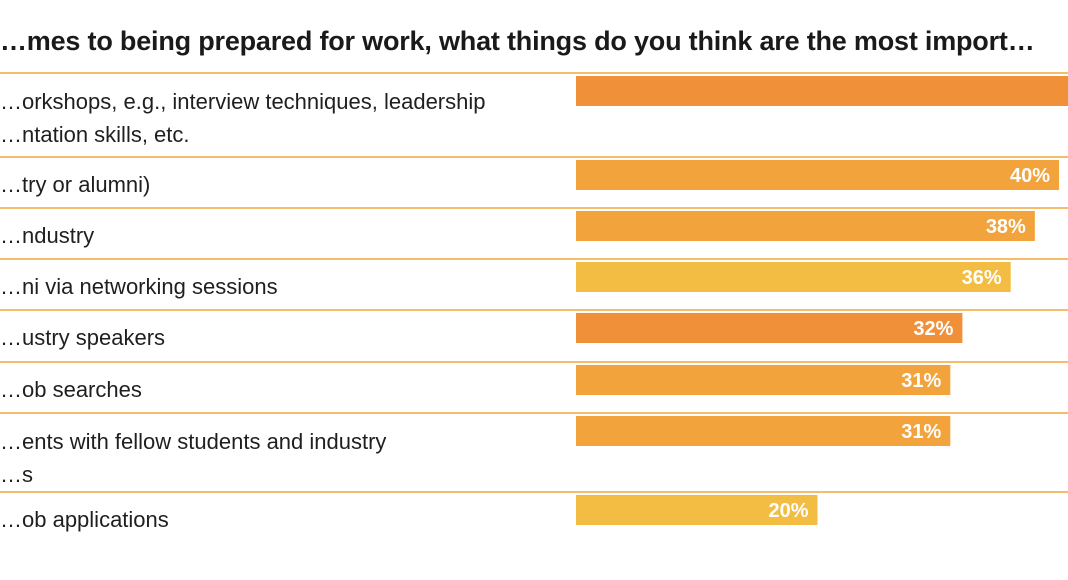 The image size is (1068, 580). I want to click on value-label: 40%, so click(1030, 176).